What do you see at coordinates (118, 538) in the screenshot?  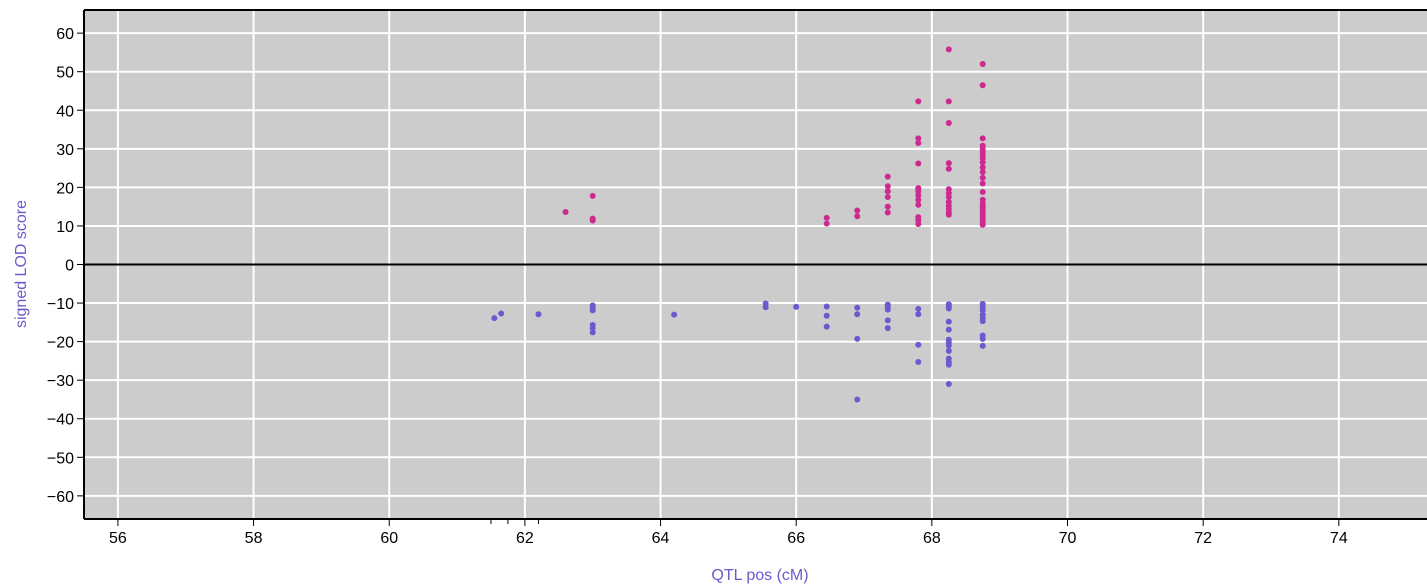 I see `x-tick-label: 56` at bounding box center [118, 538].